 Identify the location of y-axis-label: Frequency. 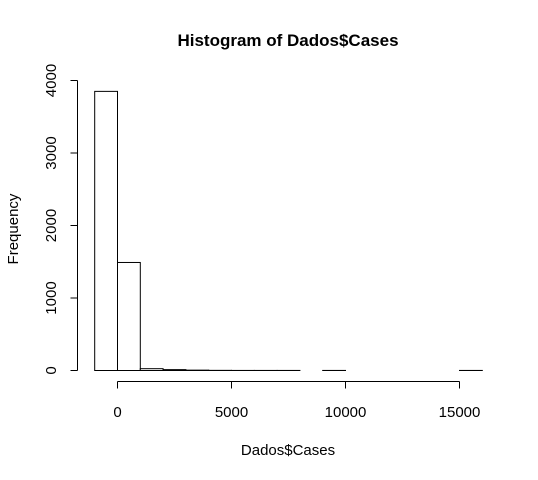
(13, 228).